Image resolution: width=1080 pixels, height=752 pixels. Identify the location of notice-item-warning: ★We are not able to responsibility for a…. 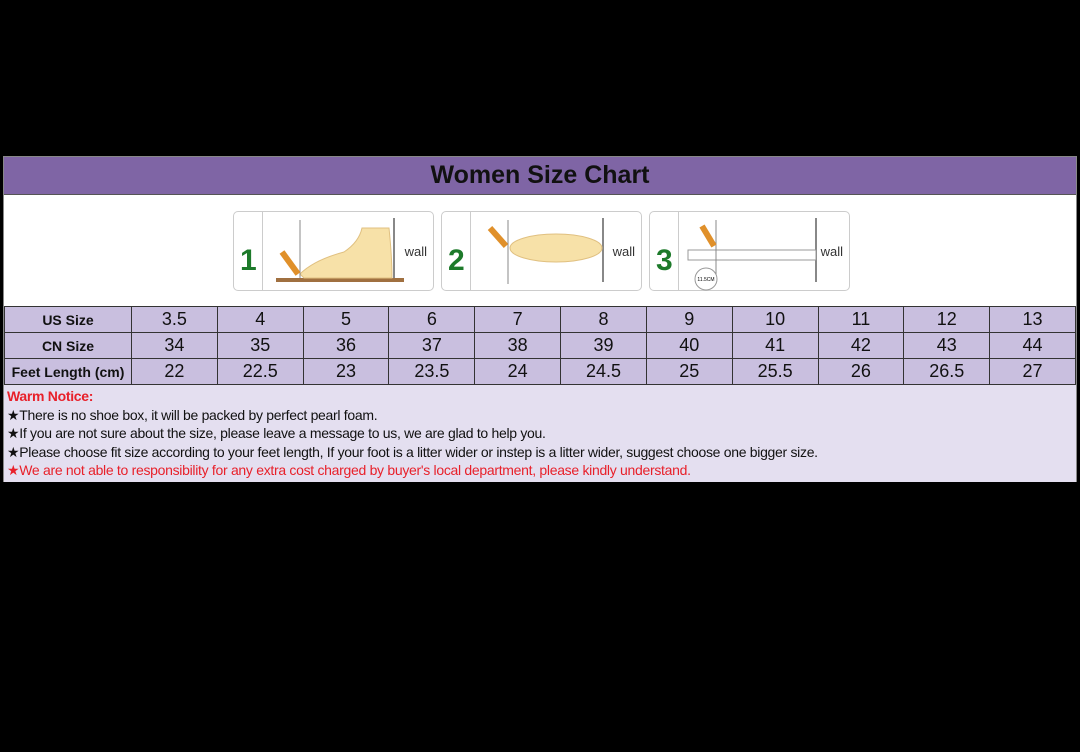
(349, 470).